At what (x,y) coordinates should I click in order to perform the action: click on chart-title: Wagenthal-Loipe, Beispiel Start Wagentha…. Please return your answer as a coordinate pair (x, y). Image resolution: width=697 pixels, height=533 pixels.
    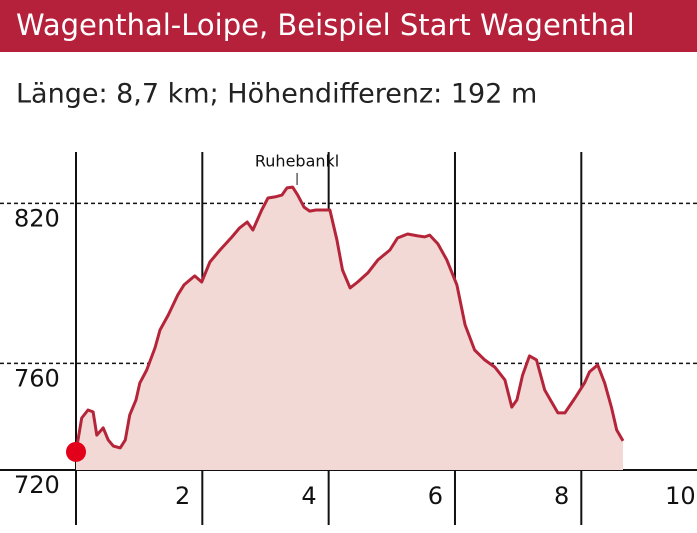
    Looking at the image, I should click on (325, 25).